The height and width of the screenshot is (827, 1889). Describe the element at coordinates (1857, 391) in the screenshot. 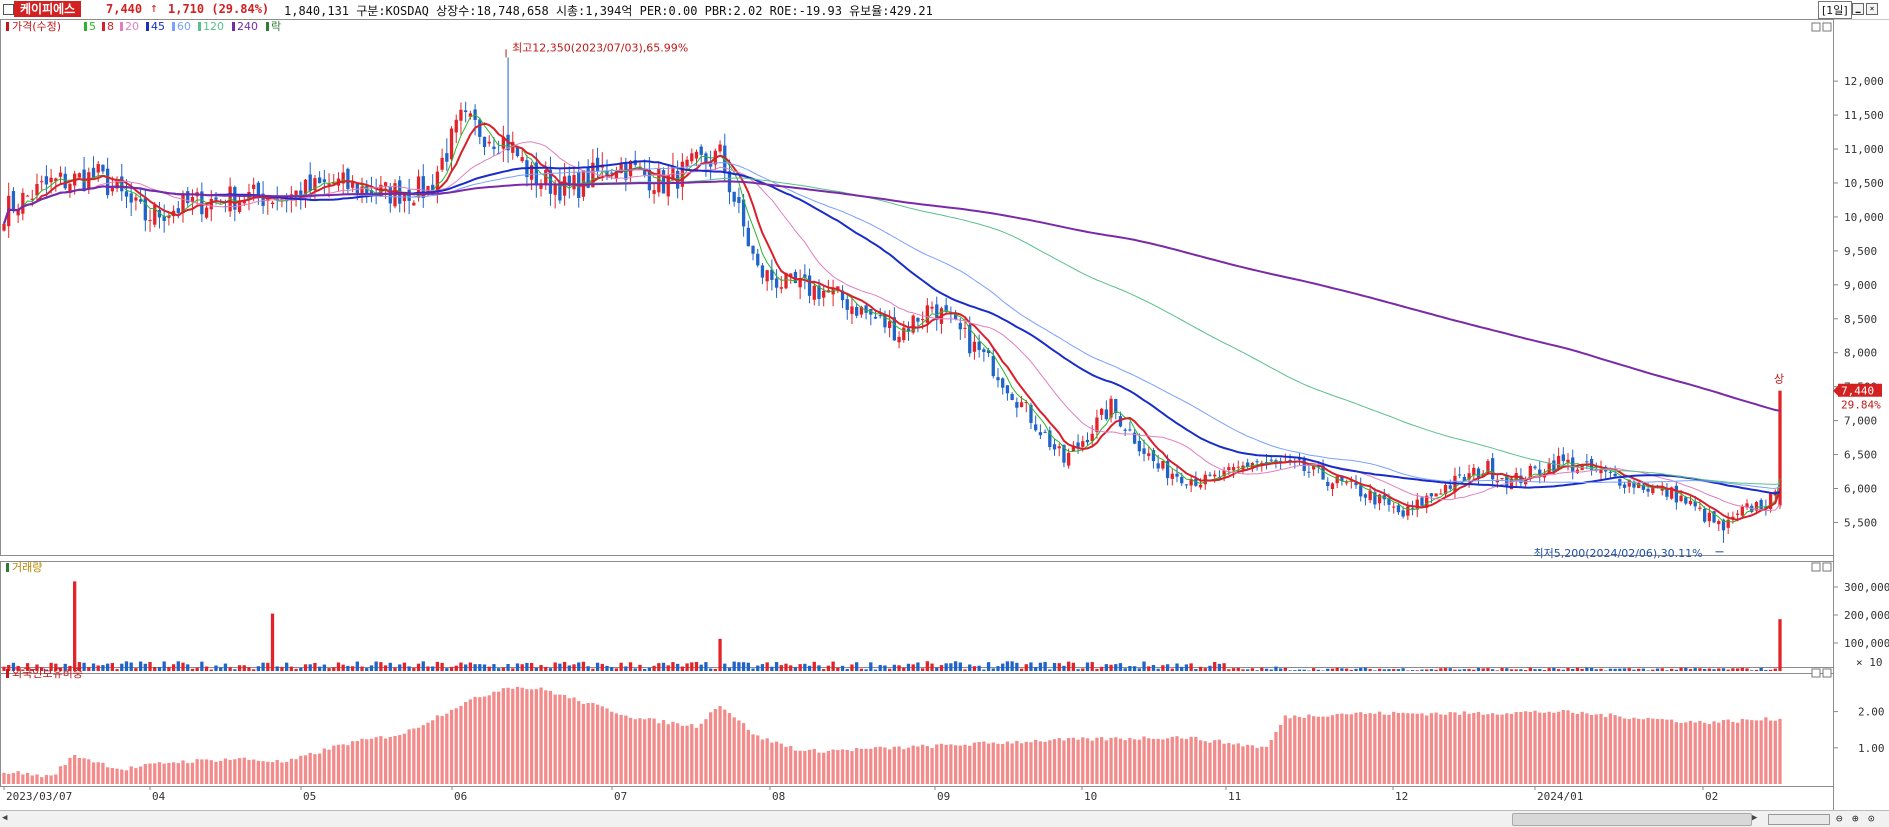

I see `last-price-label: 7,440` at that location.